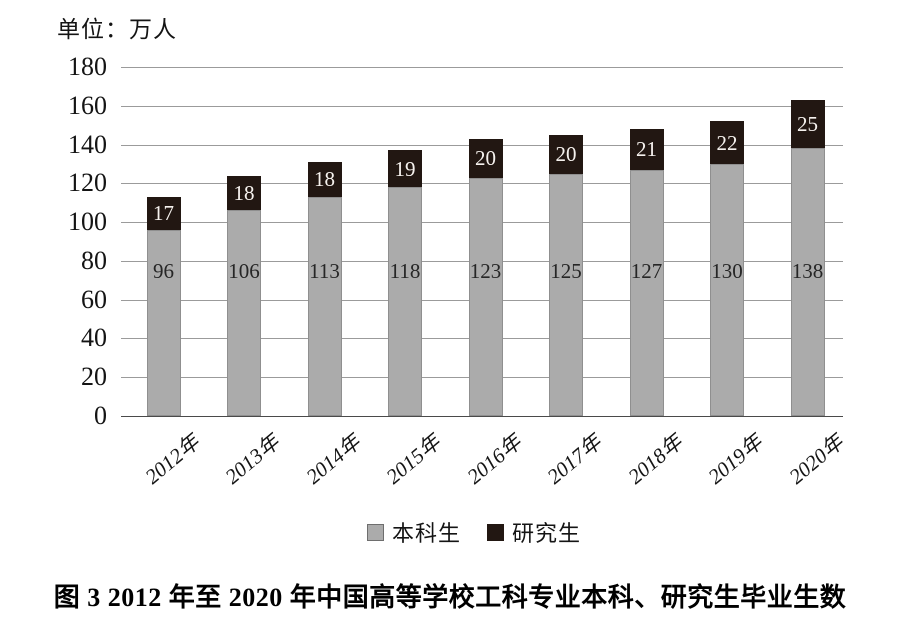 The width and height of the screenshot is (900, 625). I want to click on x-axis-line, so click(482, 416).